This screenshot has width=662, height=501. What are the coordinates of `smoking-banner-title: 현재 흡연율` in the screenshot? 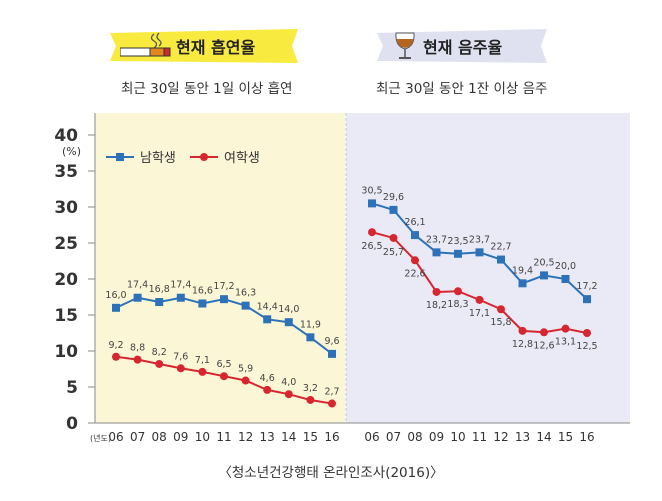 It's located at (216, 47).